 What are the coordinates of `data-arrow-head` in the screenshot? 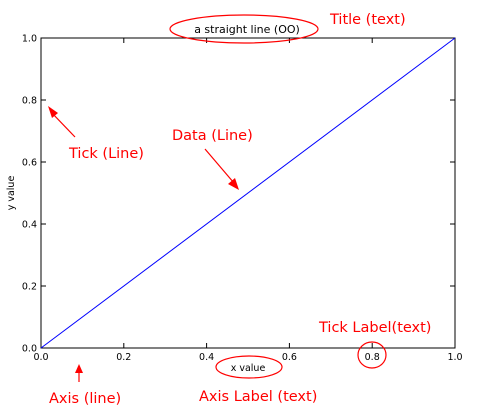 It's located at (233, 184).